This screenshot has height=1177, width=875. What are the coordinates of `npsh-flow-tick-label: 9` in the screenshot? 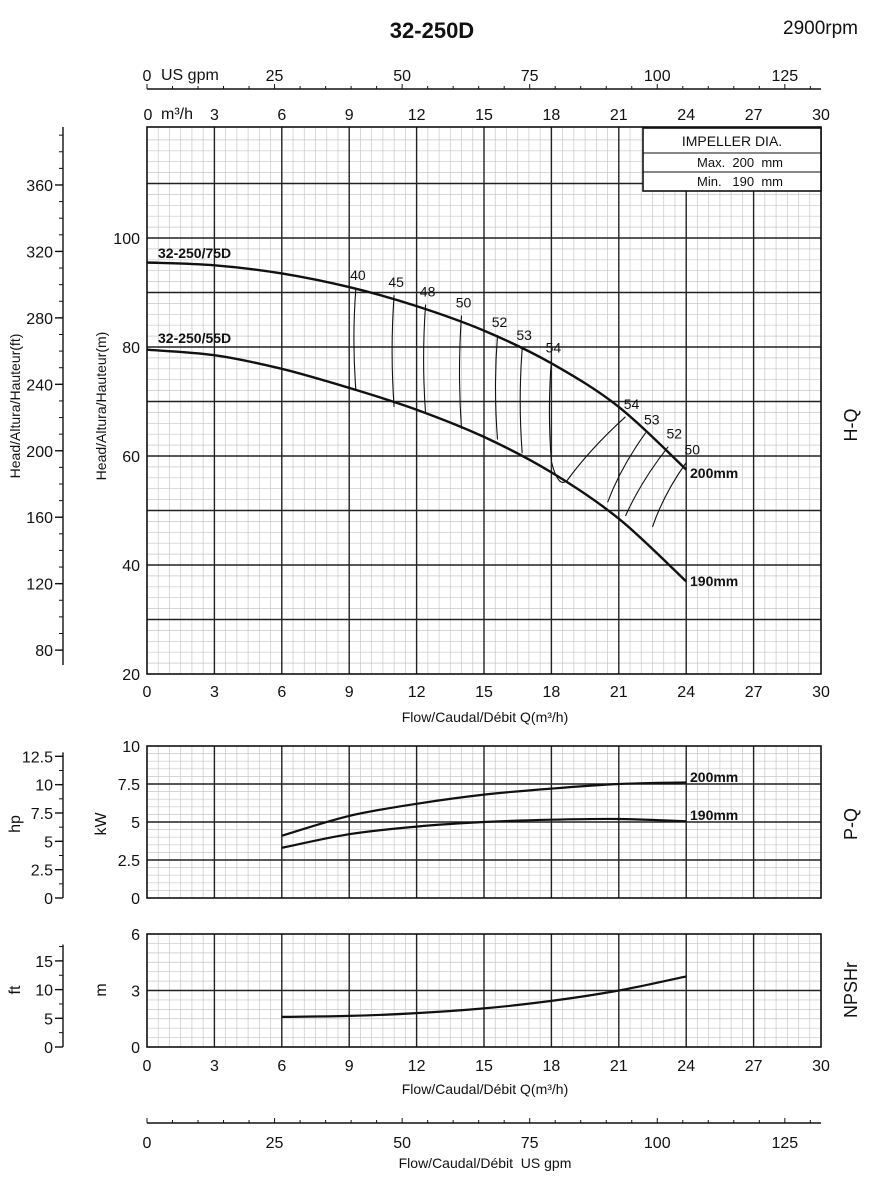 It's located at (349, 1066).